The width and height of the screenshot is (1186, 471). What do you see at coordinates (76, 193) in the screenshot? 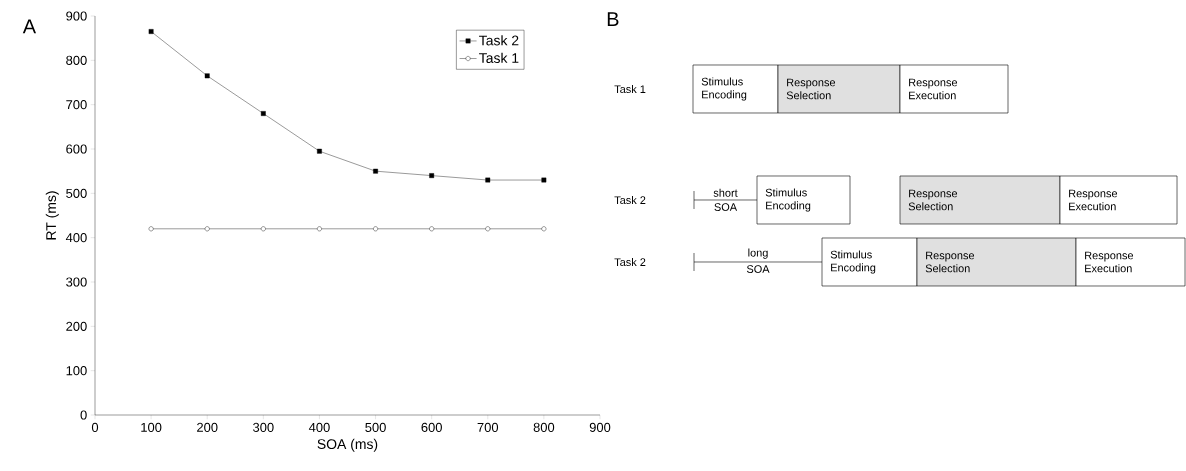
I see `y-tick-label: 500` at bounding box center [76, 193].